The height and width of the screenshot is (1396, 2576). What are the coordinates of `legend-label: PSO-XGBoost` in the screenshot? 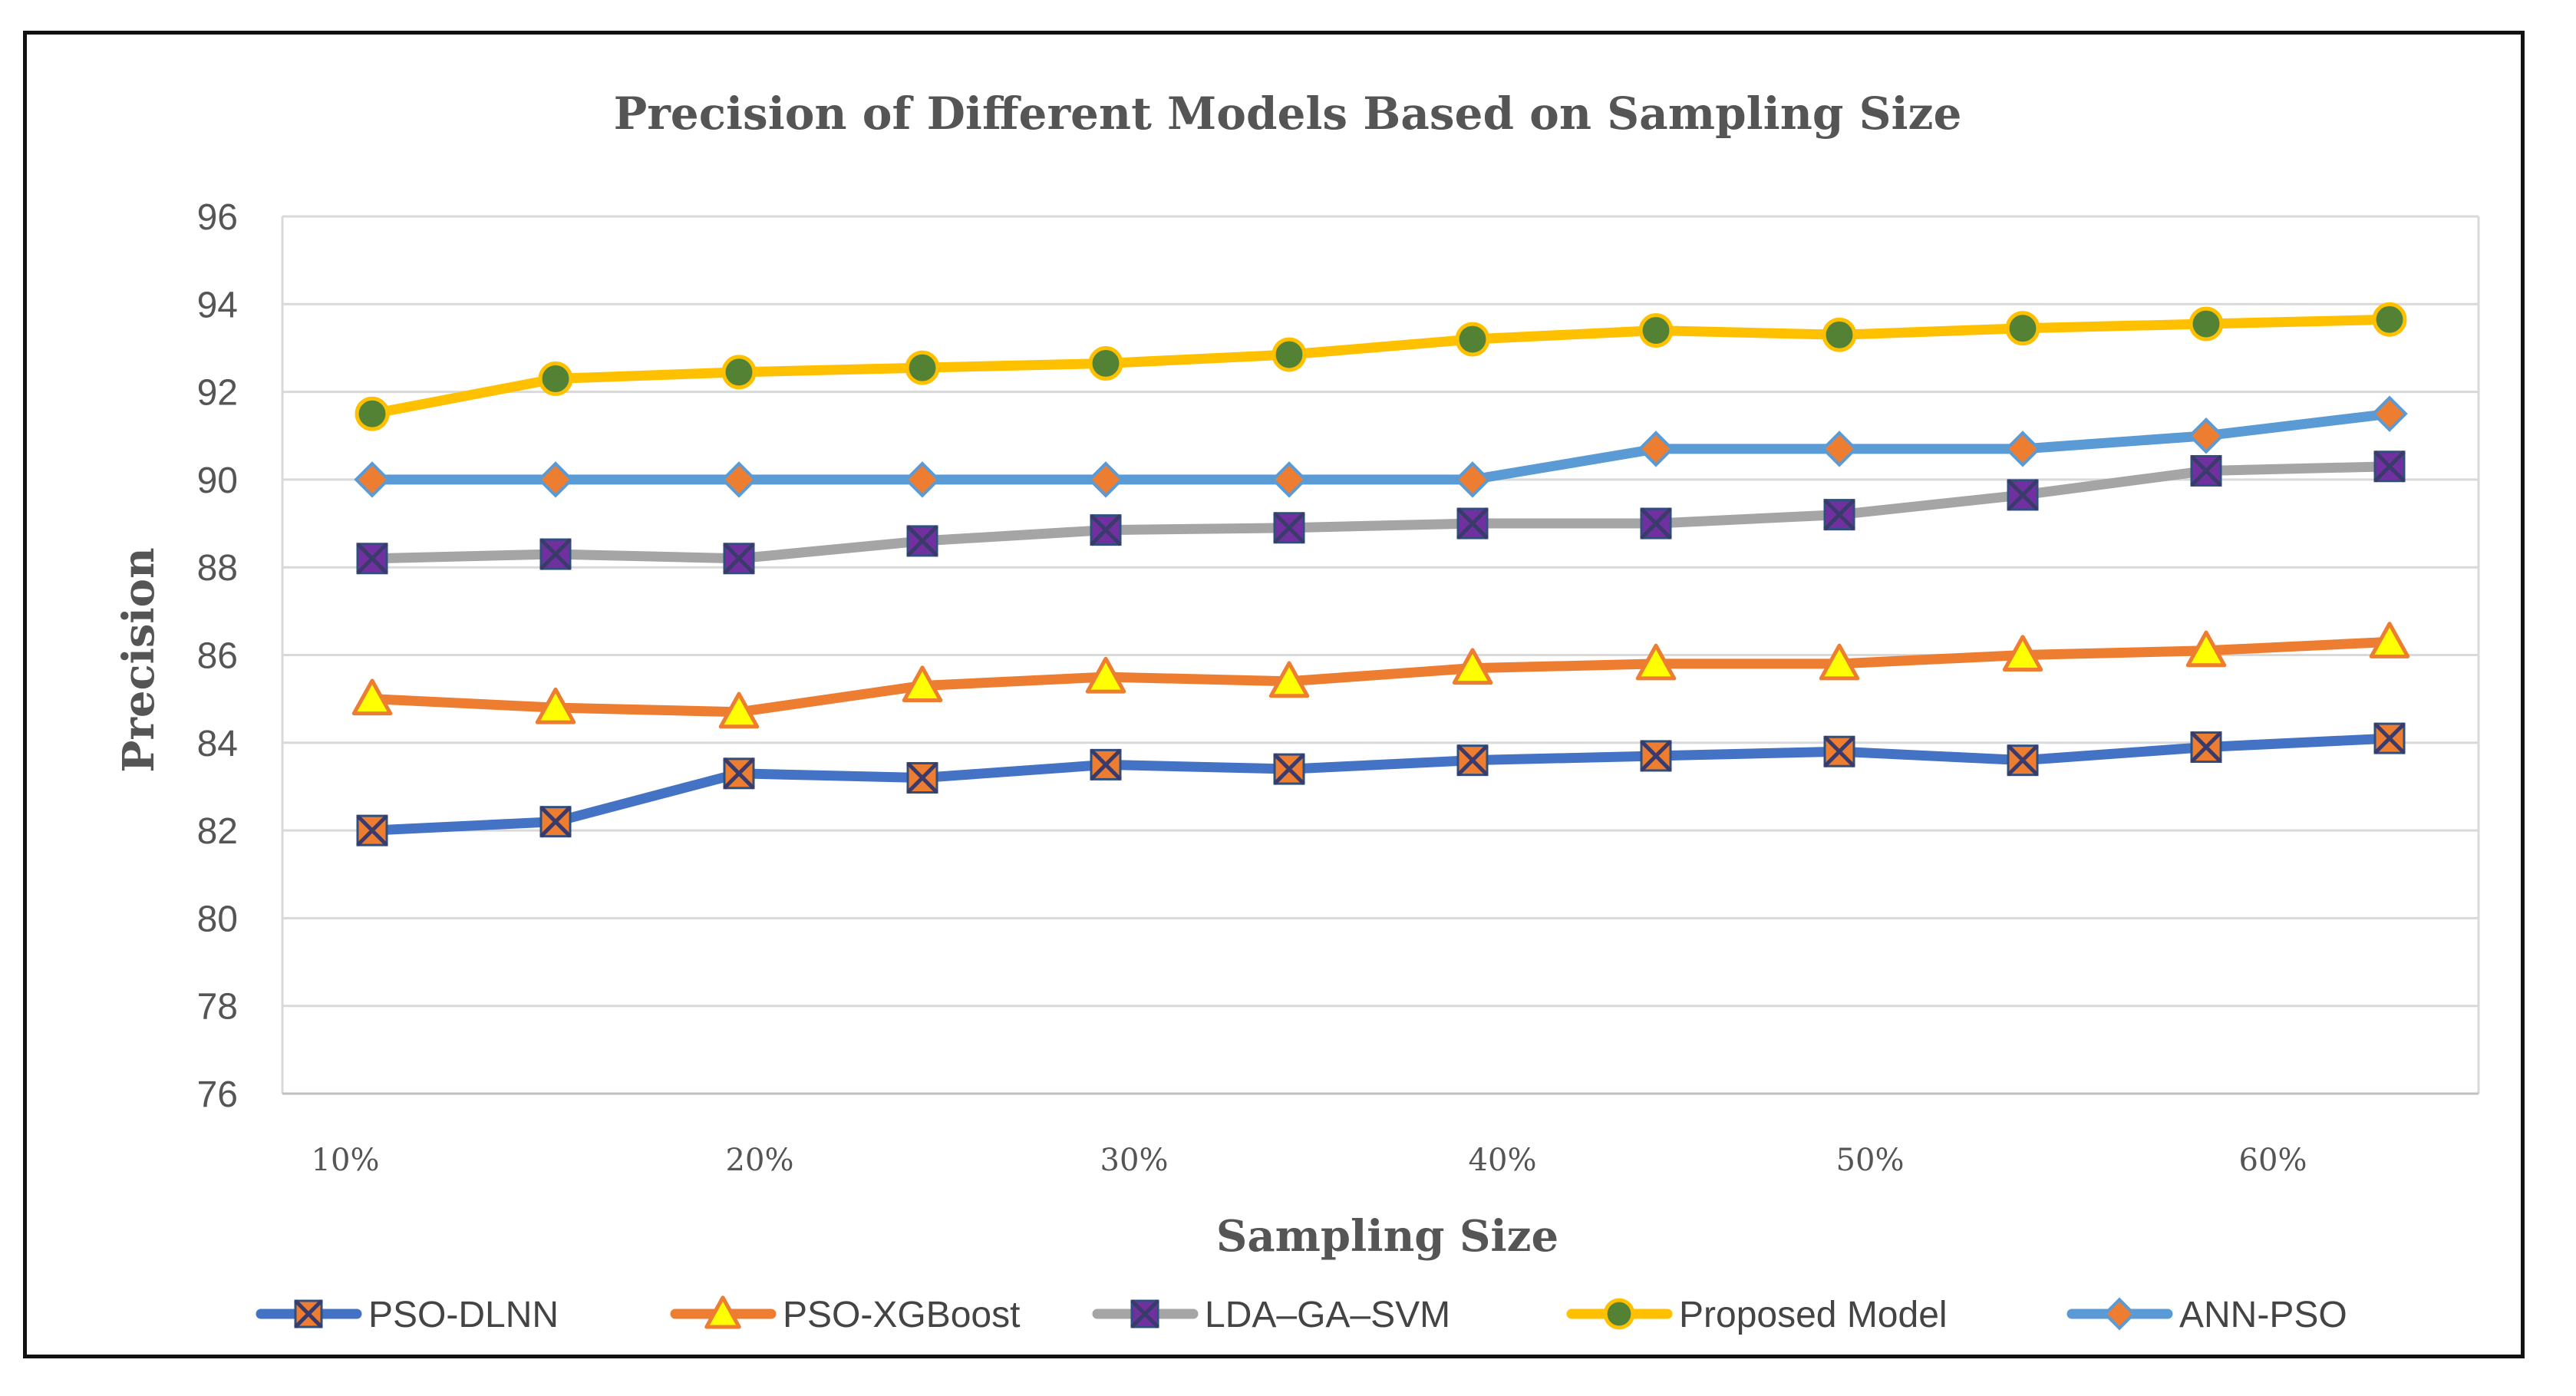 It's located at (901, 1315).